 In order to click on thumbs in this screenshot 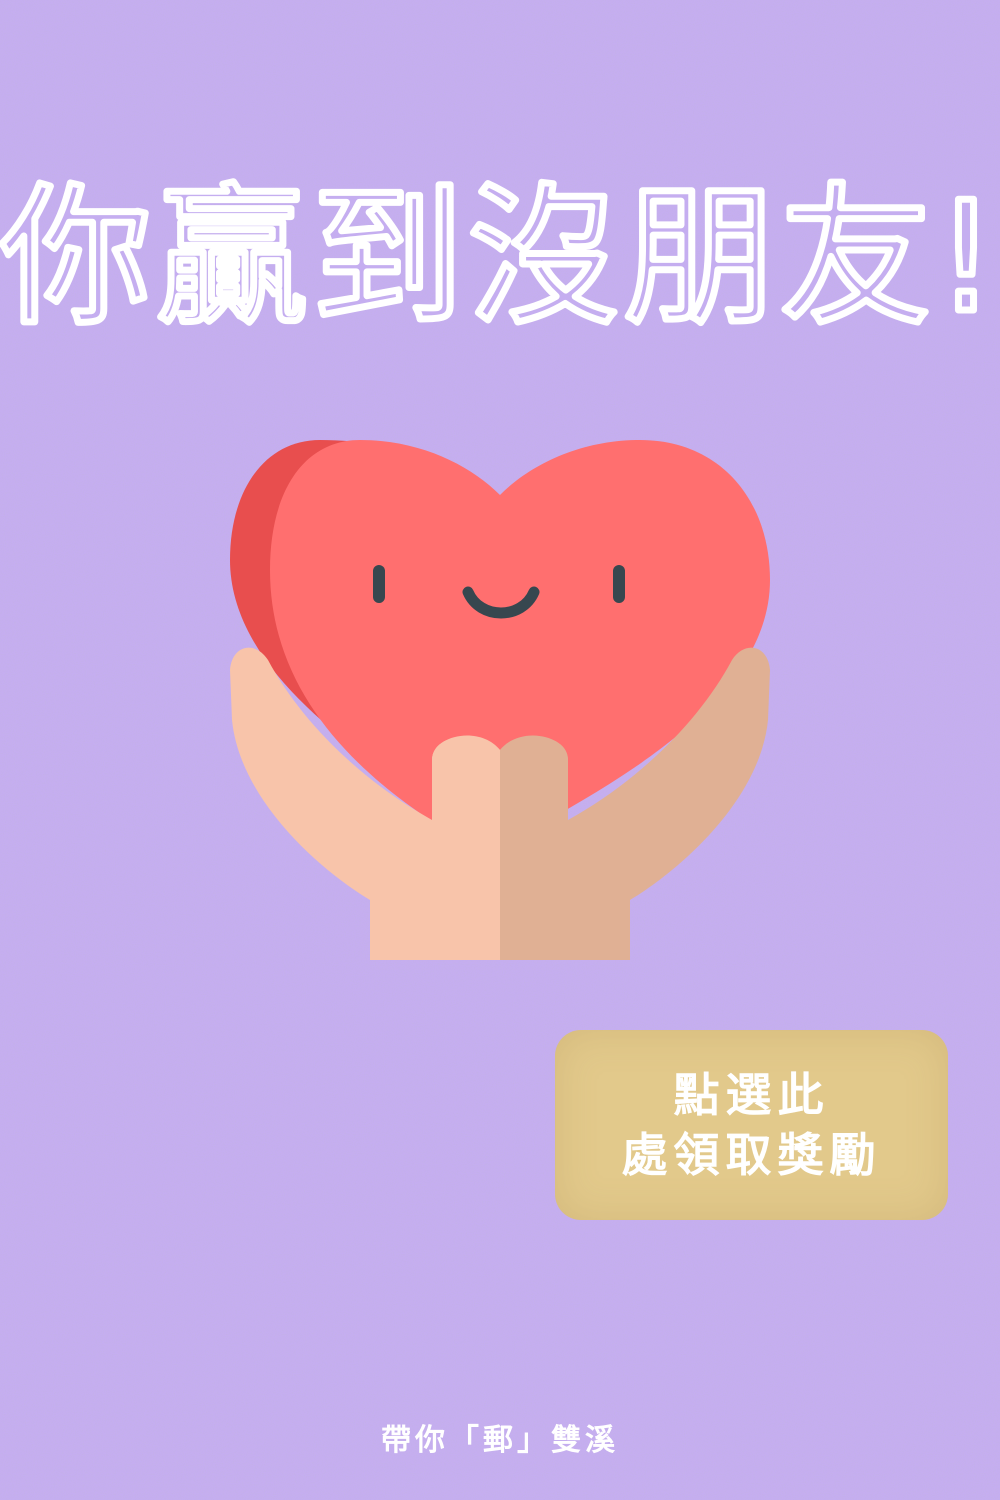, I will do `click(466, 778)`.